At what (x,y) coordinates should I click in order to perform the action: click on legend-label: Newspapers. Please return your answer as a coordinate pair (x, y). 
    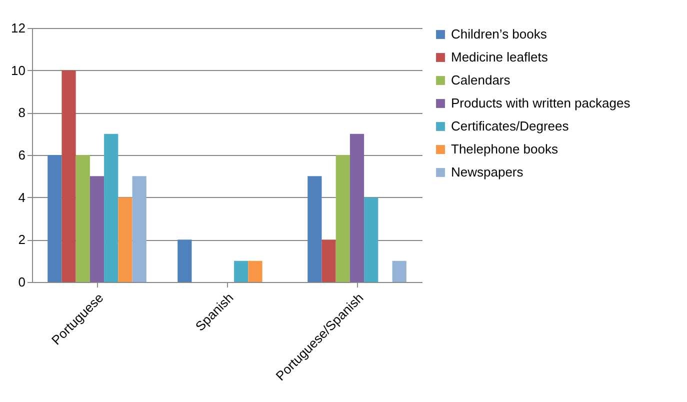
    Looking at the image, I should click on (487, 172).